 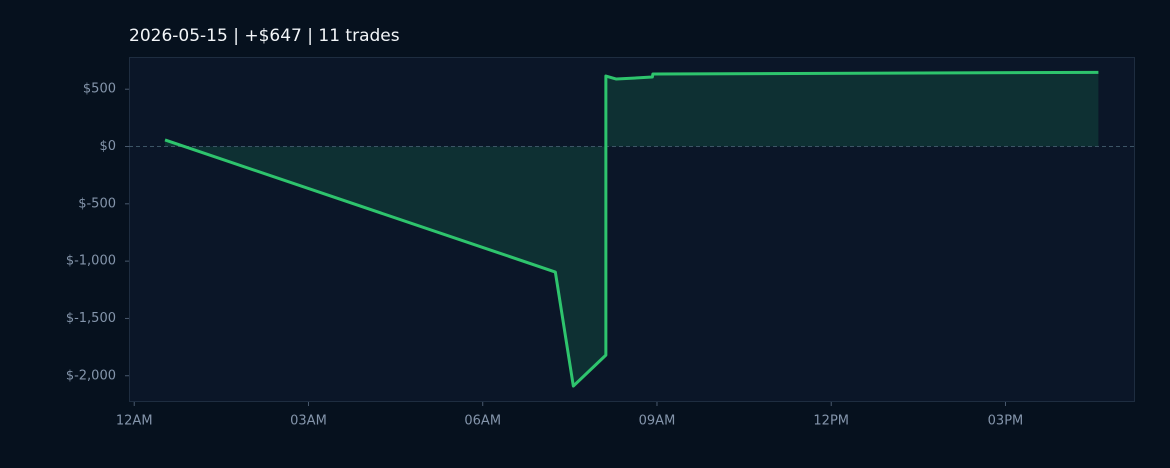 I want to click on chart-title: 2026-05-15 | +$647 | 11 trades, so click(x=264, y=36).